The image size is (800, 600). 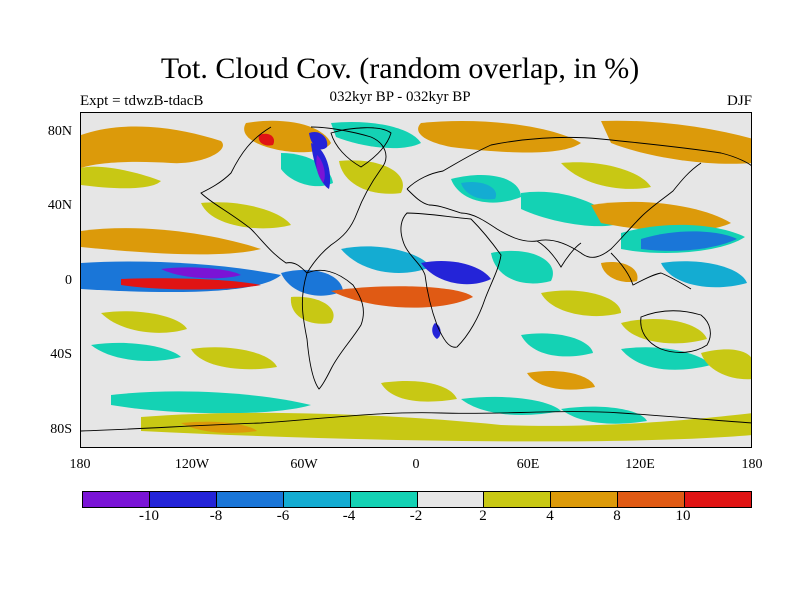 I want to click on colorbar-label: 4, so click(x=550, y=516).